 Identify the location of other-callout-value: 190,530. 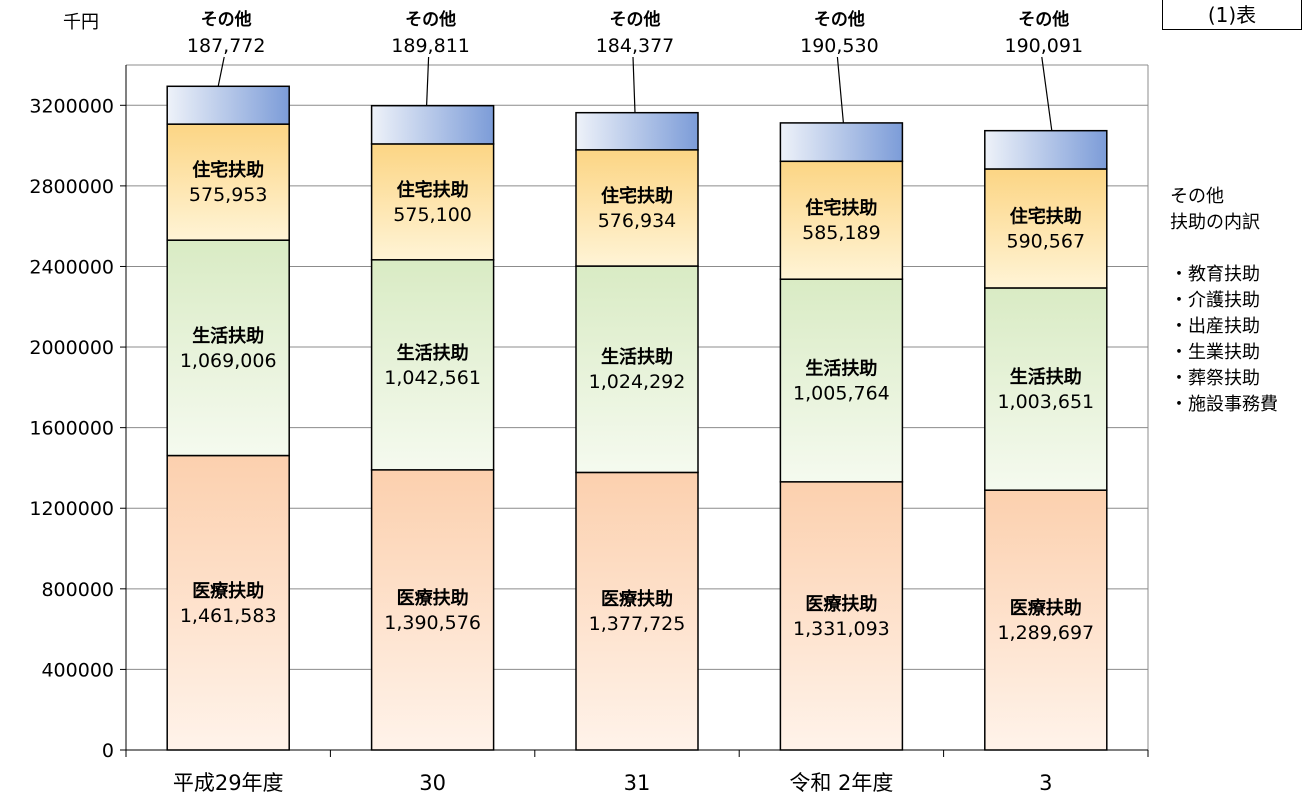
(839, 46).